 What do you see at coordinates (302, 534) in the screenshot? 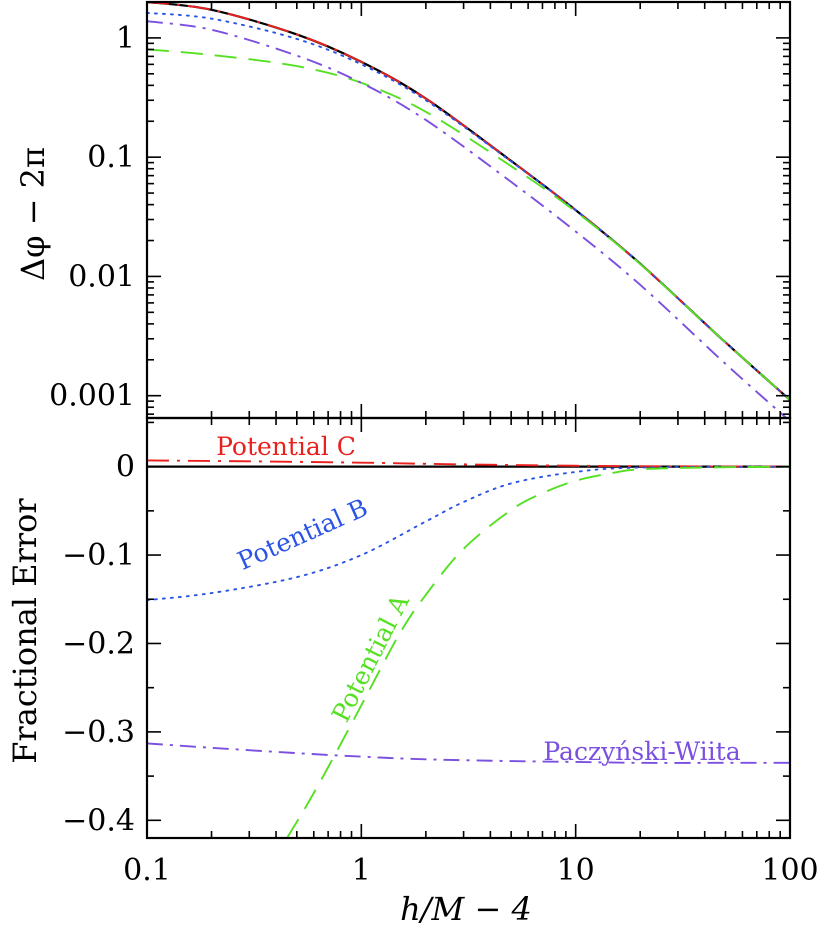
I see `label-potential-b: Potential B` at bounding box center [302, 534].